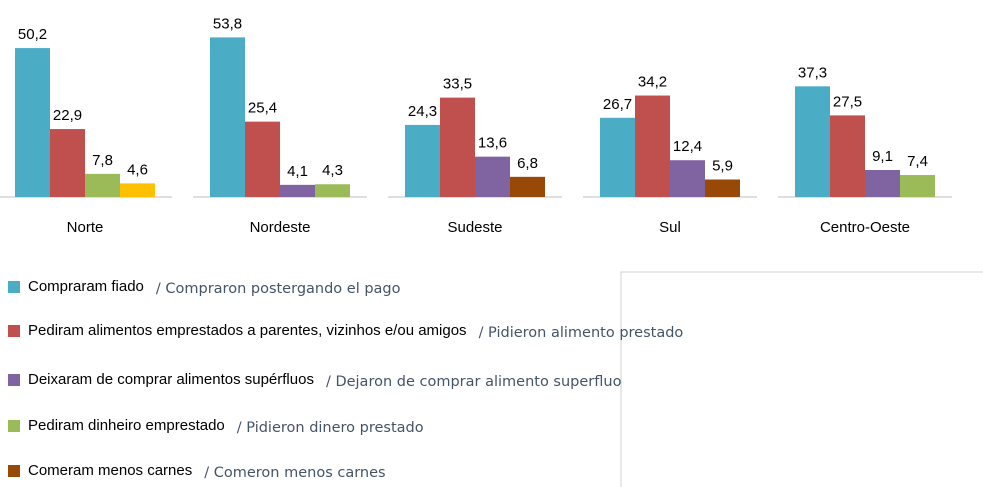 This screenshot has width=983, height=487. I want to click on value-label: 13,6, so click(492, 143).